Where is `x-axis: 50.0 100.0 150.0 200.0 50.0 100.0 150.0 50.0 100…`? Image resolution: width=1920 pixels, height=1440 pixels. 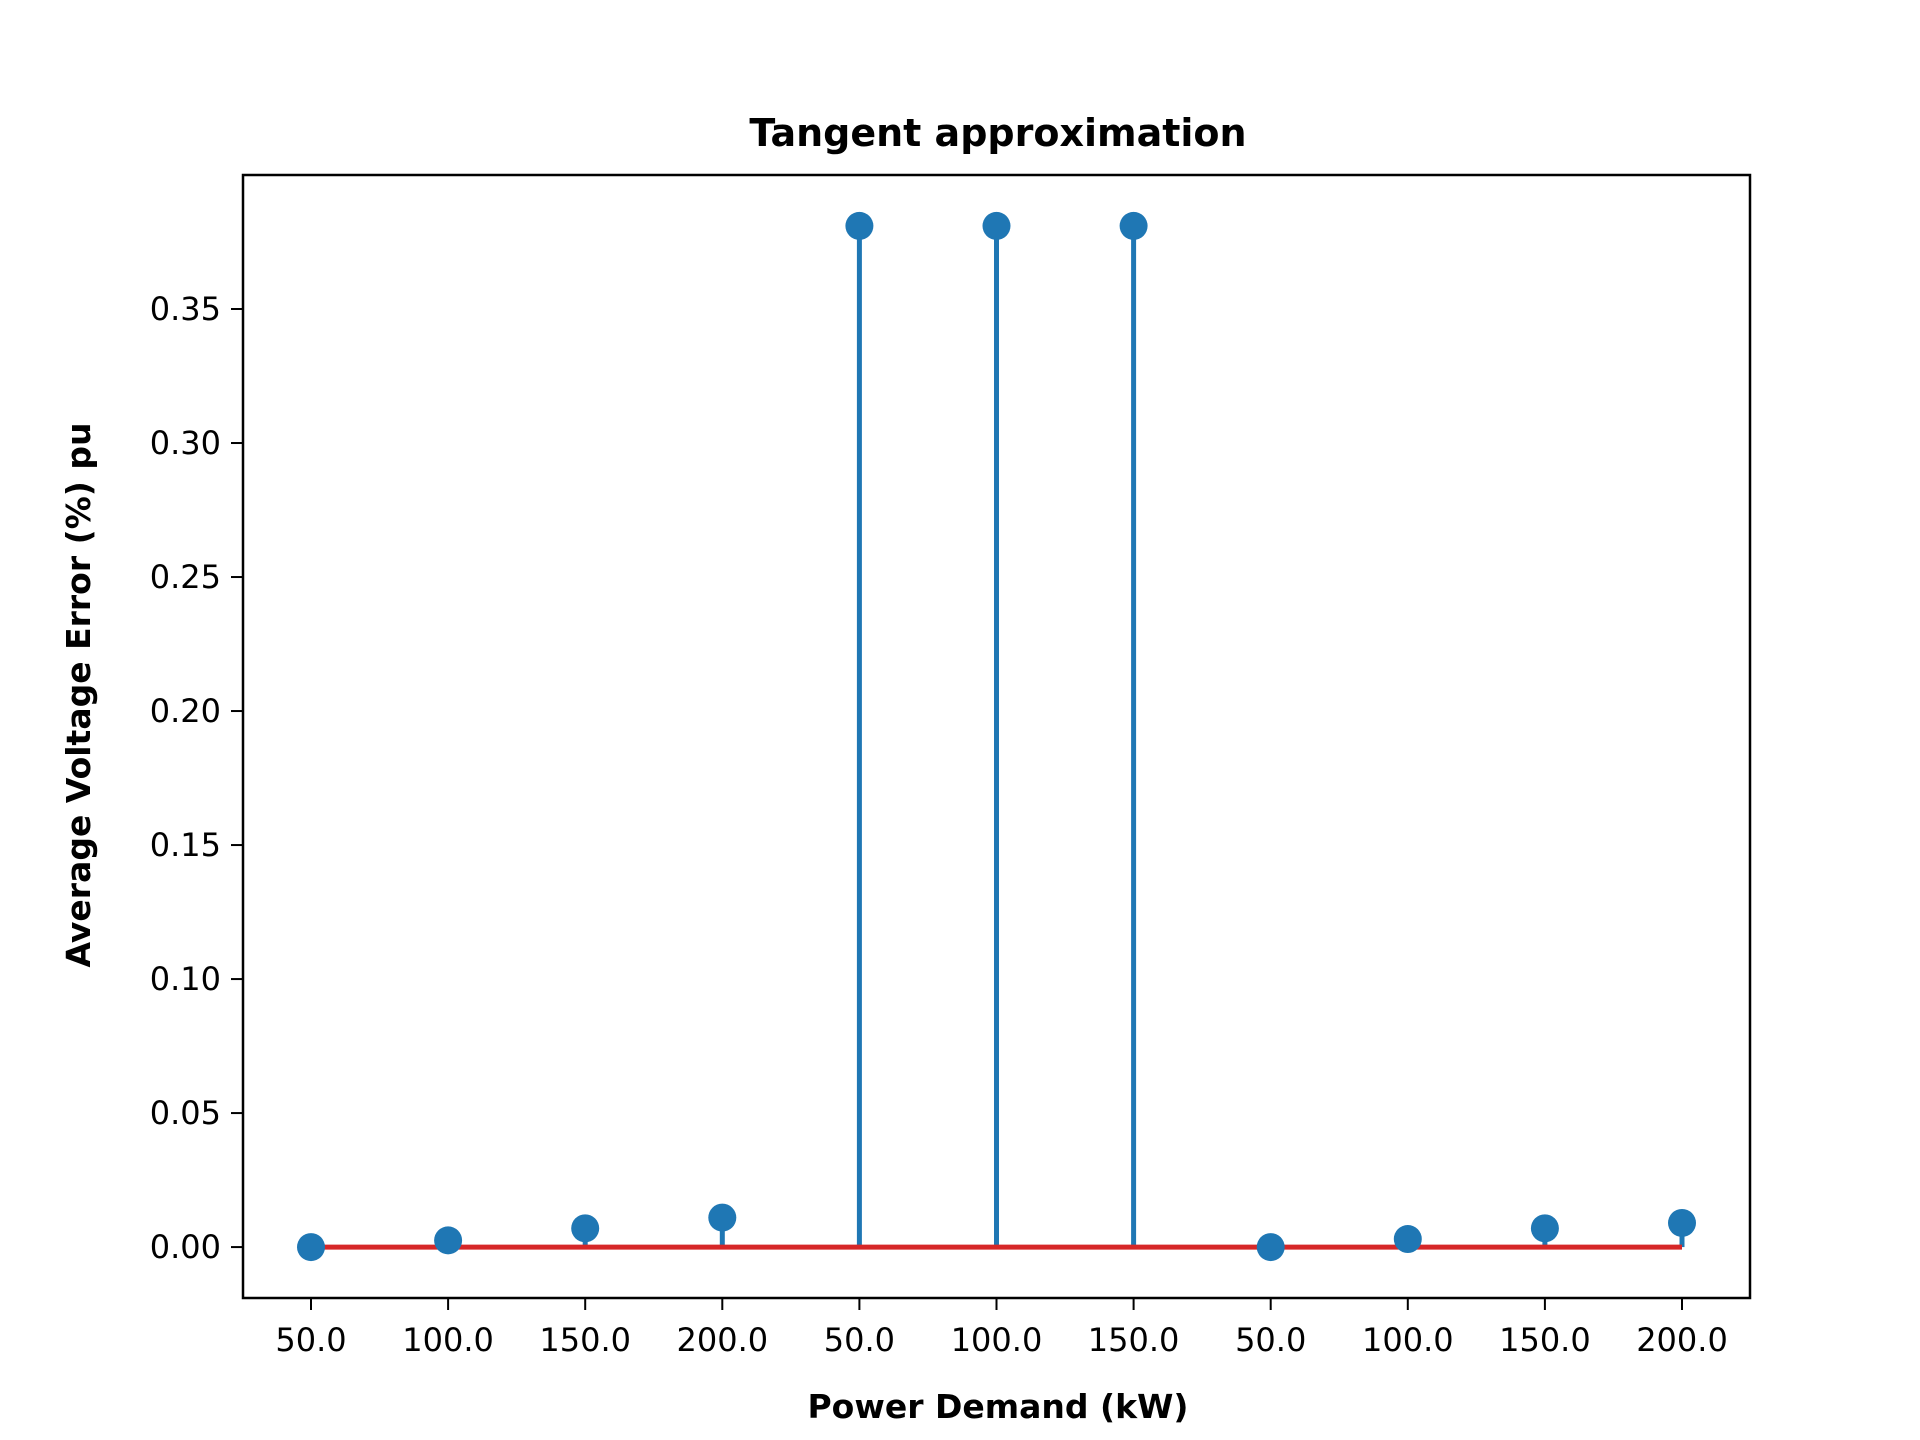 x-axis: 50.0 100.0 150.0 200.0 50.0 100.0 150.0 50.0 100… is located at coordinates (1001, 1328).